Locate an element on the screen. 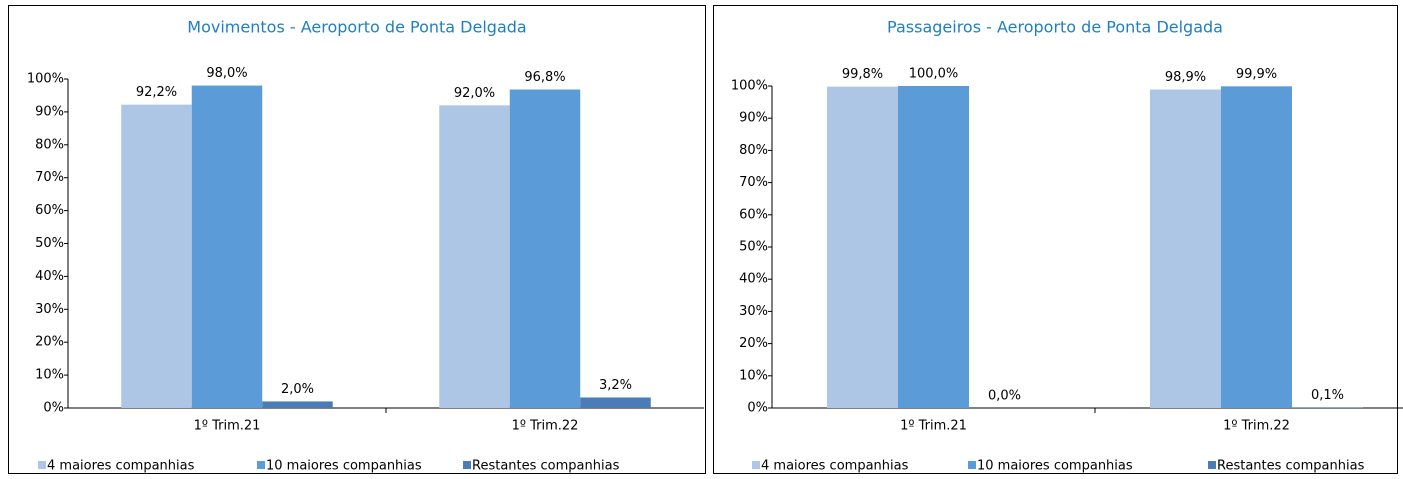  chart-title: Movimentos - Aeroporto de Ponta Delgada is located at coordinates (356, 27).